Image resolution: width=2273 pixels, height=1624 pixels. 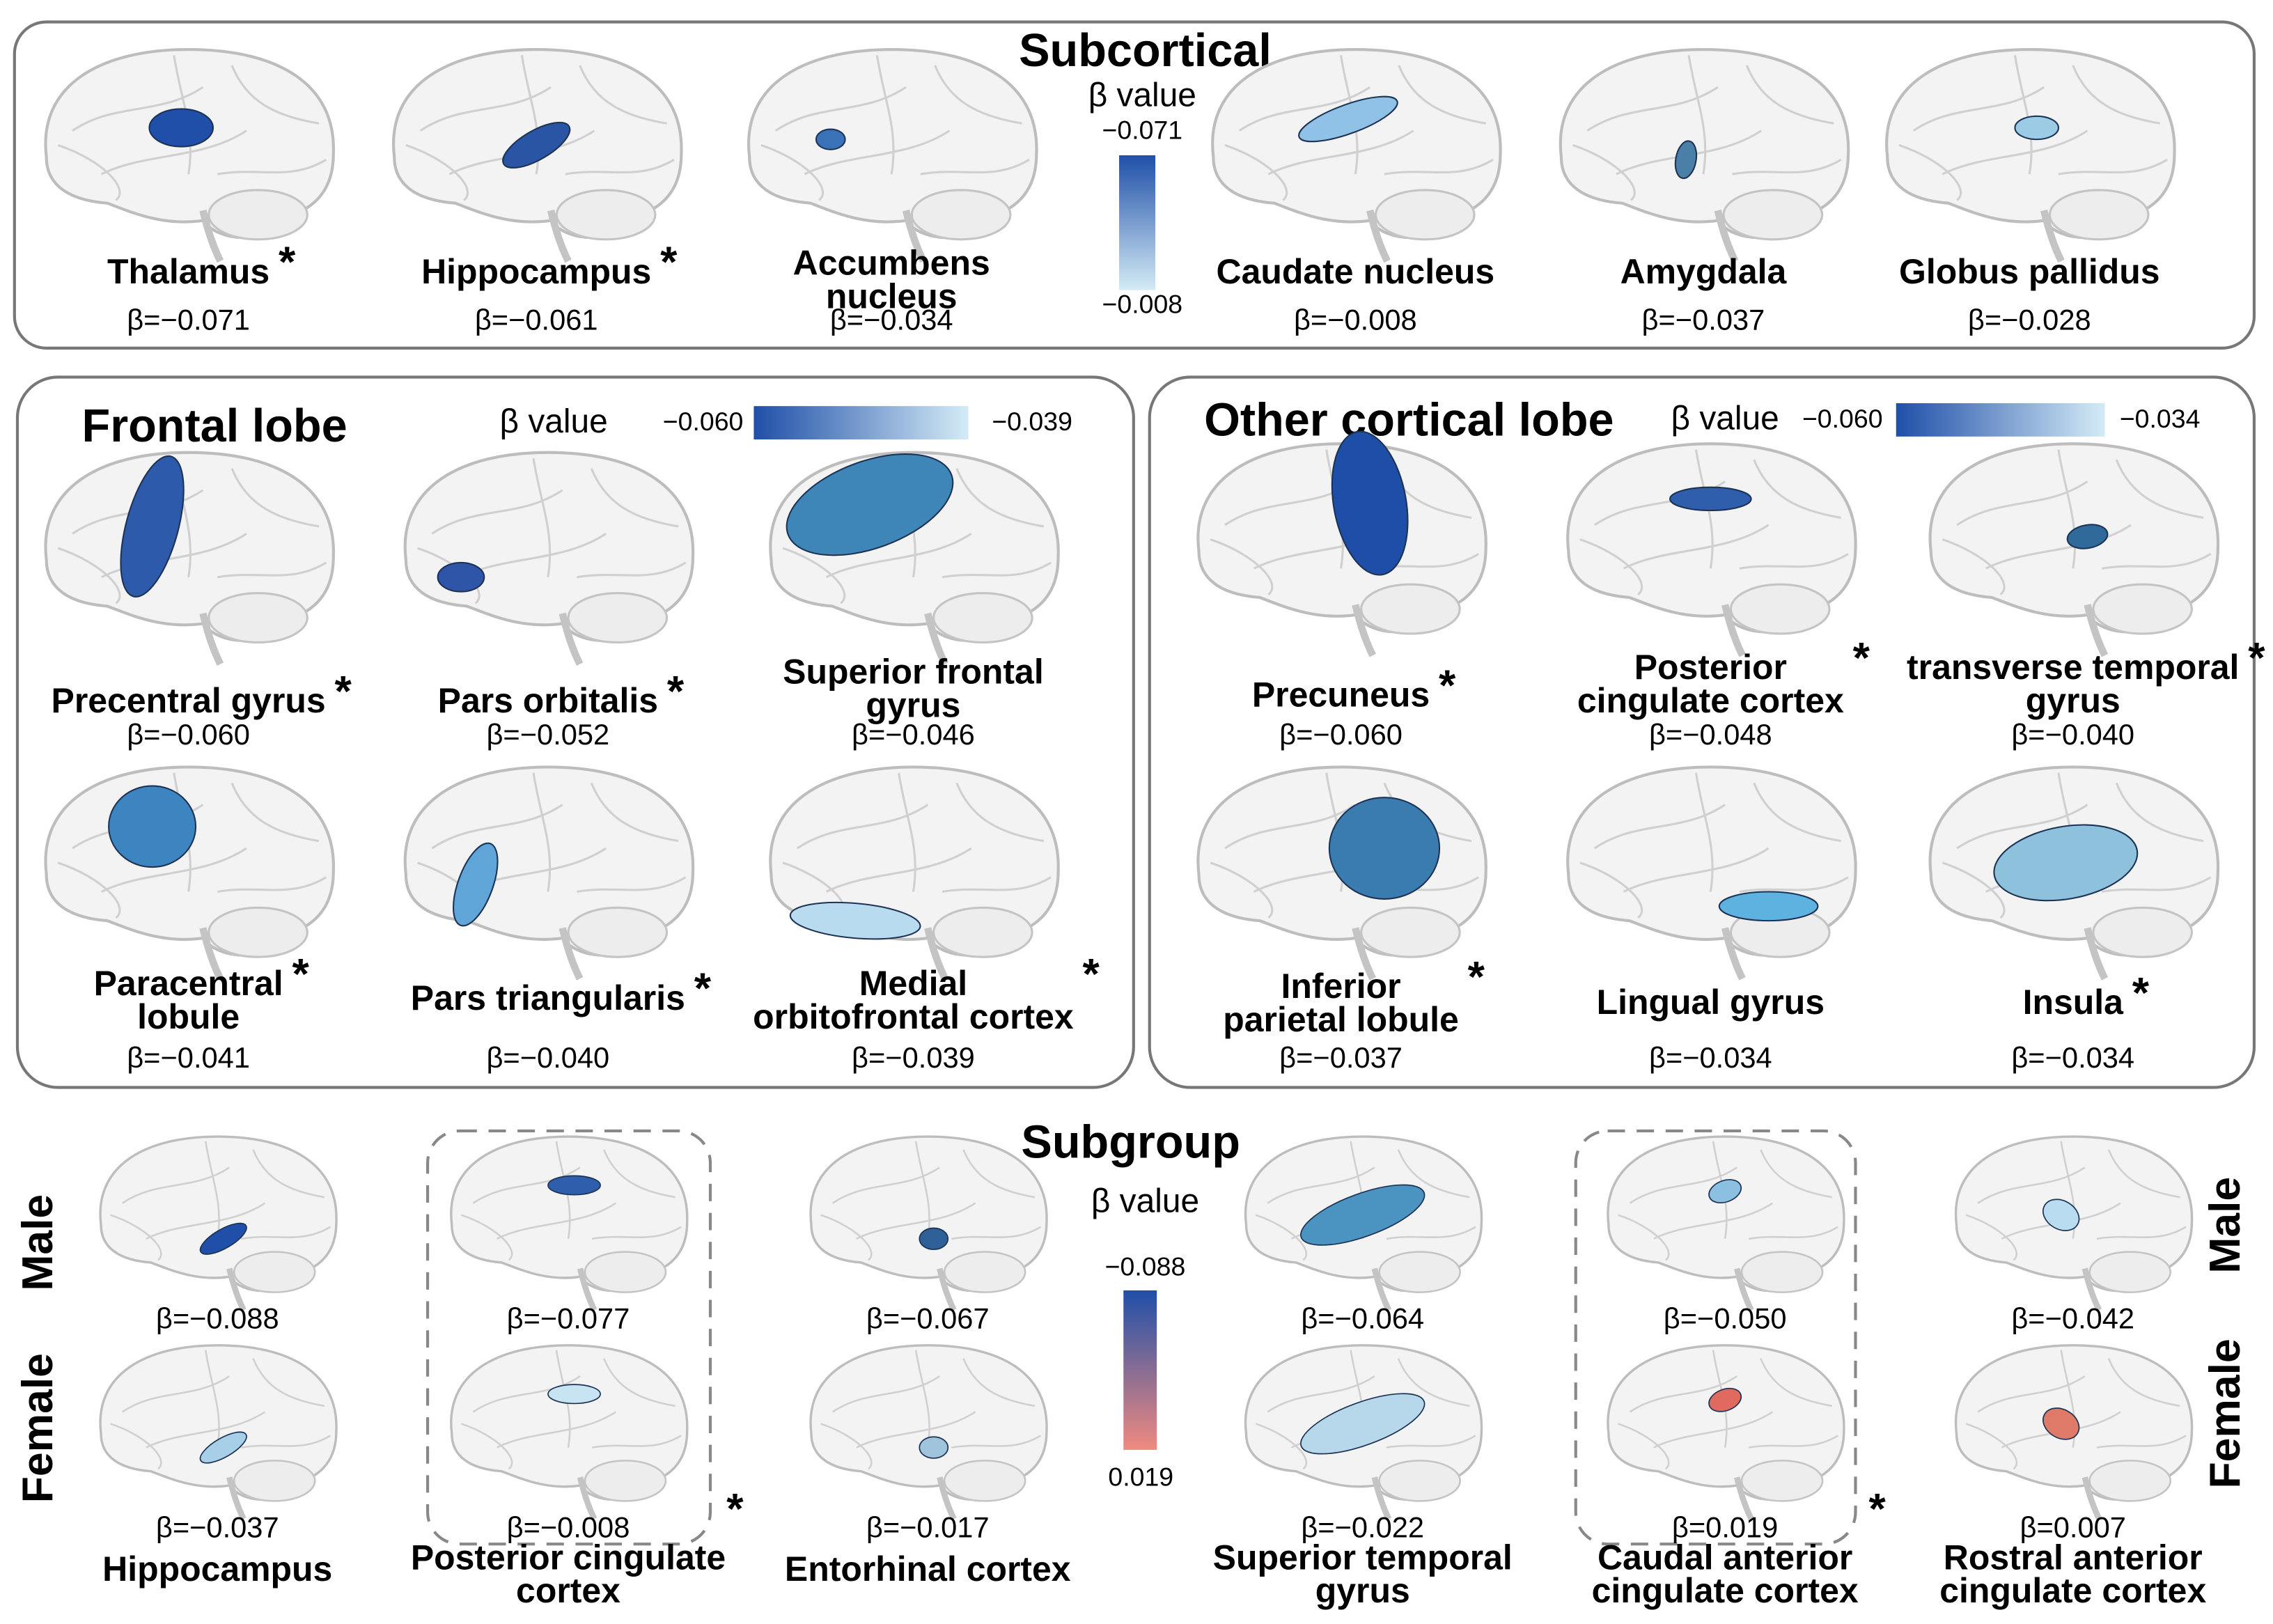 I want to click on colorbar-label: −0.060, so click(x=703, y=422).